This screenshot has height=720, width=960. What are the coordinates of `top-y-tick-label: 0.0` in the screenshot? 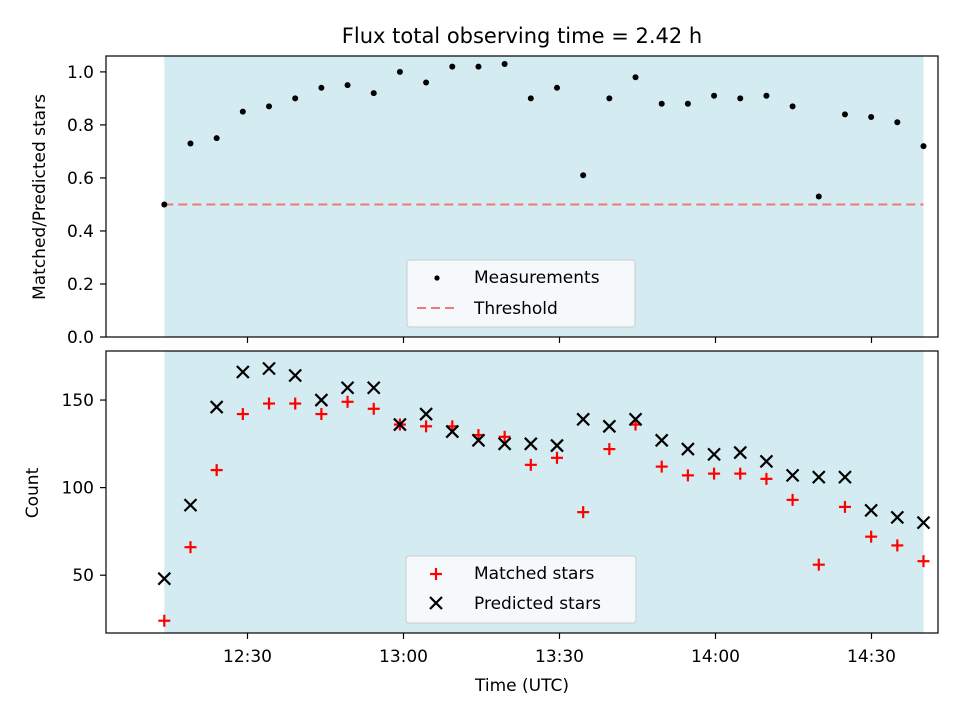 It's located at (80, 338).